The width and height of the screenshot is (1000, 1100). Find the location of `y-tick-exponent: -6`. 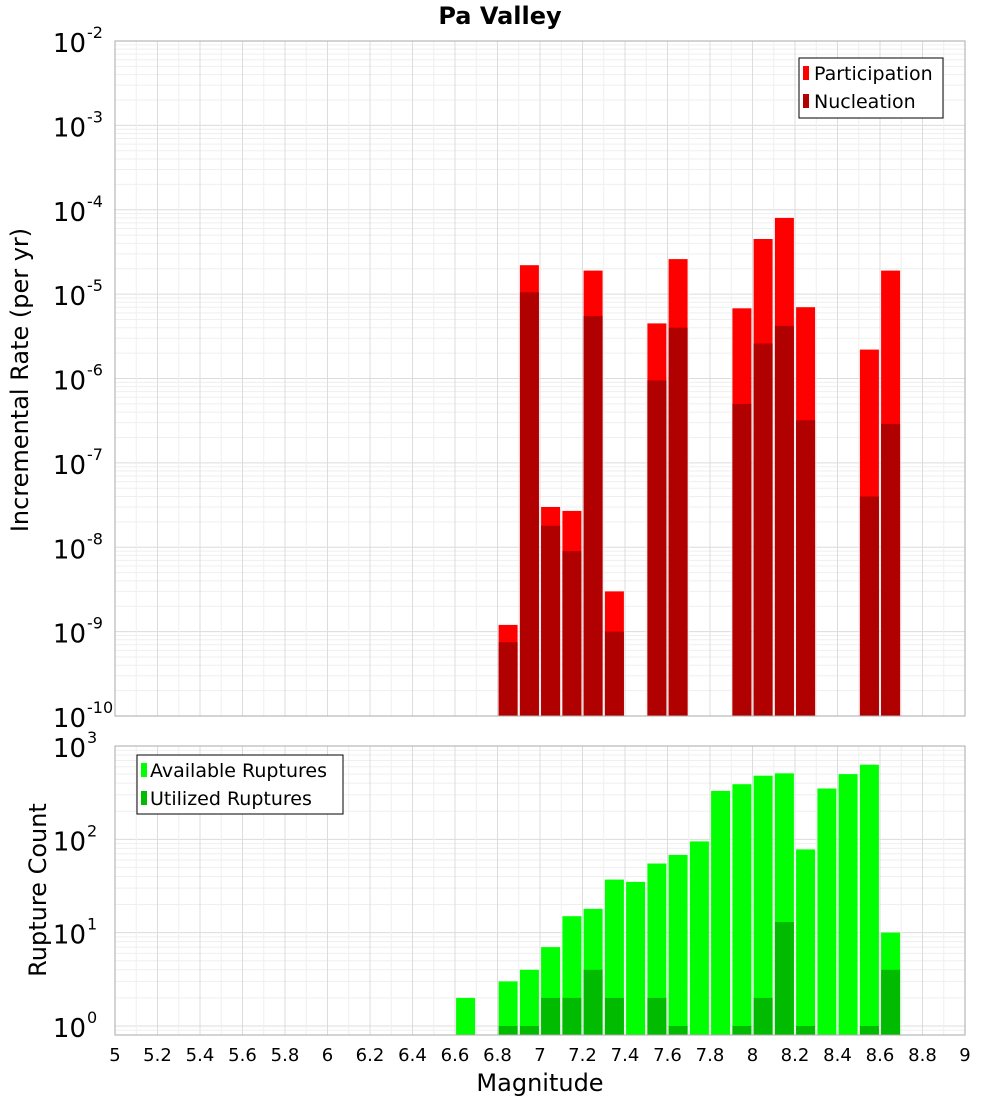

y-tick-exponent: -6 is located at coordinates (95, 370).